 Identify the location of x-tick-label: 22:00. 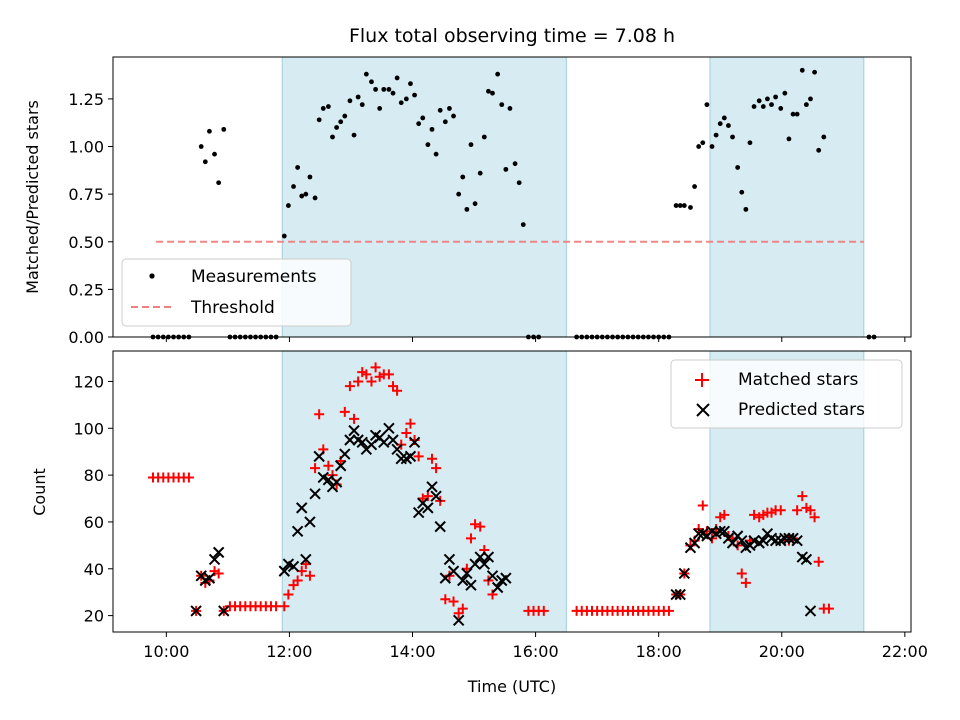
(905, 651).